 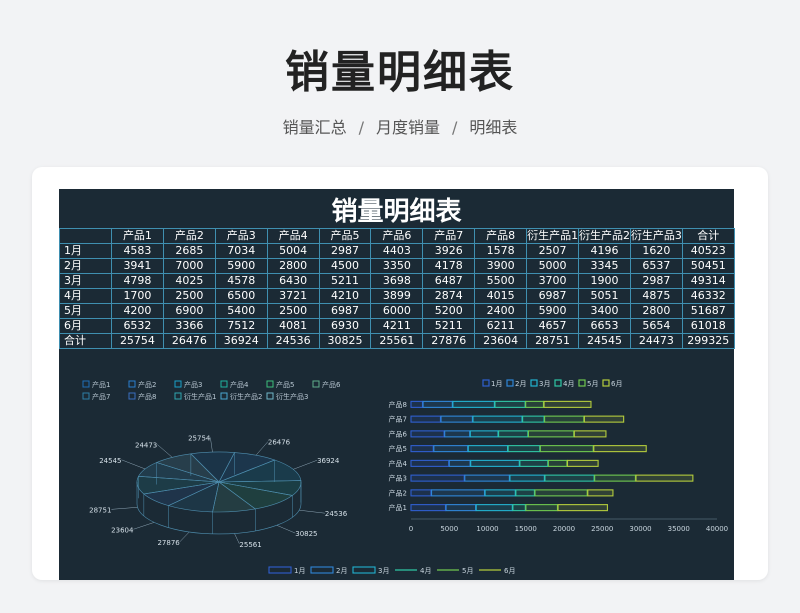 What do you see at coordinates (383, 571) in the screenshot?
I see `bottom-legend-label: 3月` at bounding box center [383, 571].